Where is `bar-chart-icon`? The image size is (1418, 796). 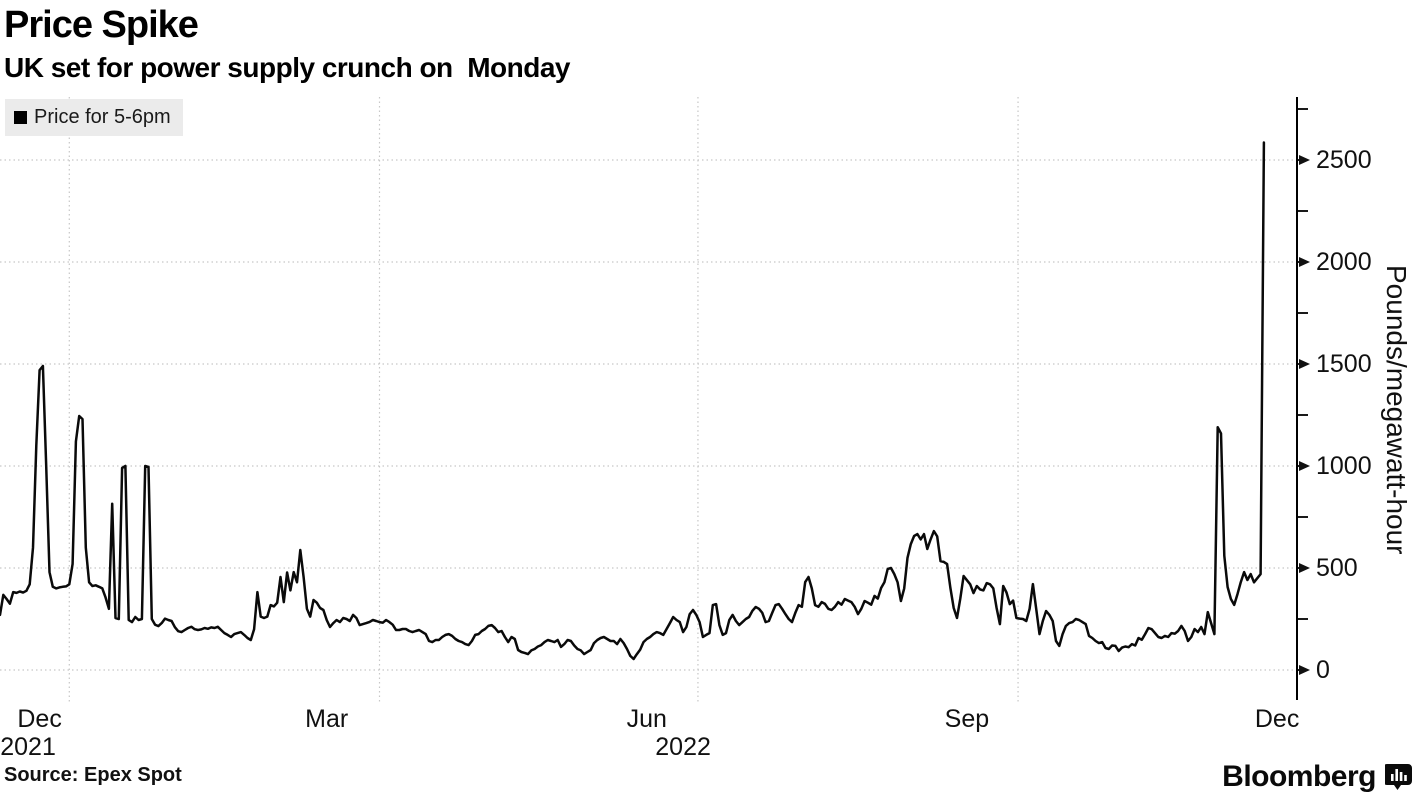 bar-chart-icon is located at coordinates (1398, 777).